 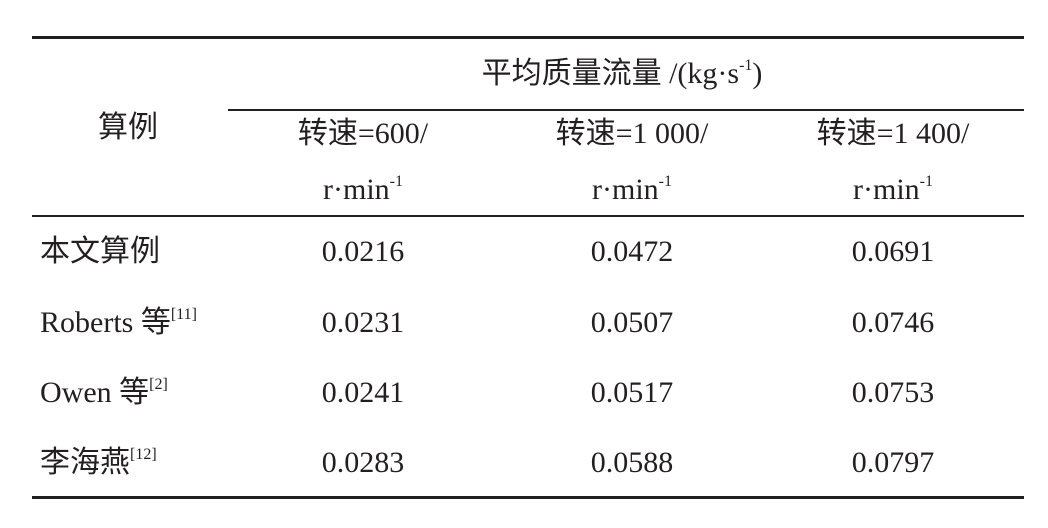 What do you see at coordinates (363, 392) in the screenshot?
I see `value-cell: 0.0241` at bounding box center [363, 392].